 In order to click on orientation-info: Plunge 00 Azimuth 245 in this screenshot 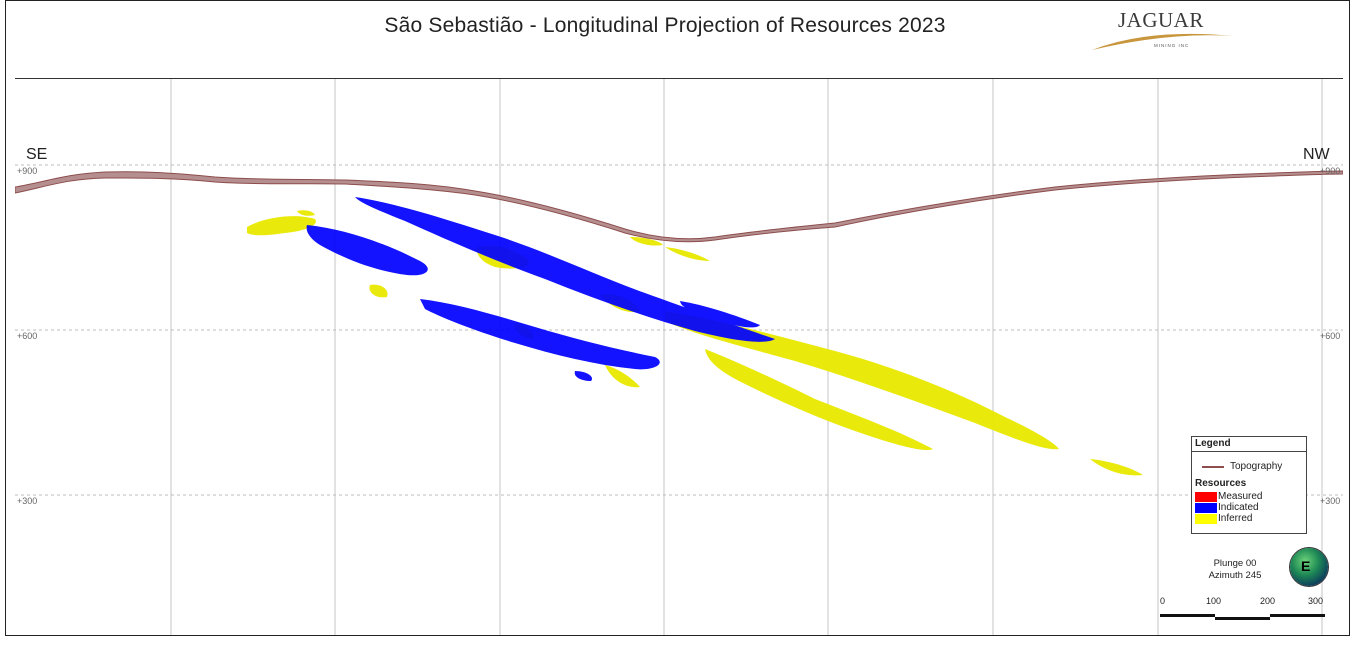, I will do `click(1235, 570)`.